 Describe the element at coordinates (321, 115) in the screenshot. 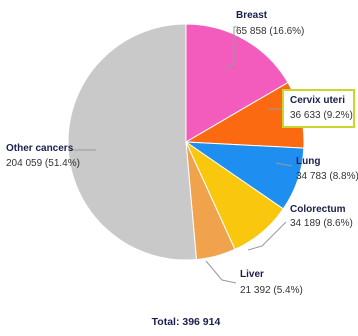

I see `slice-value-cervix-uteri: 36 633 (9.2%)` at that location.